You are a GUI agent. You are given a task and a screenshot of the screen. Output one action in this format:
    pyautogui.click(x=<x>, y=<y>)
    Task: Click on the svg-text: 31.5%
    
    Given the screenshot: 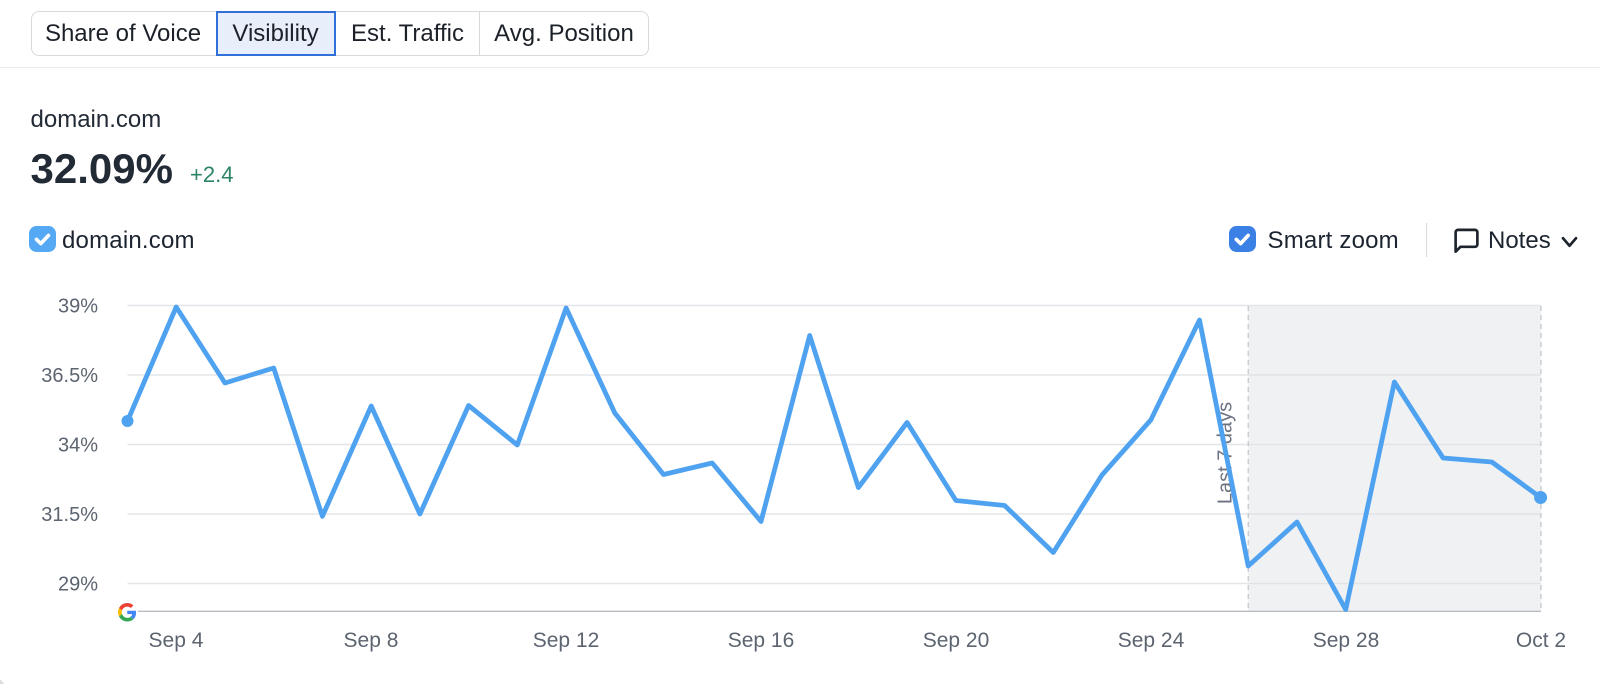 What is the action you would take?
    pyautogui.click(x=69, y=515)
    